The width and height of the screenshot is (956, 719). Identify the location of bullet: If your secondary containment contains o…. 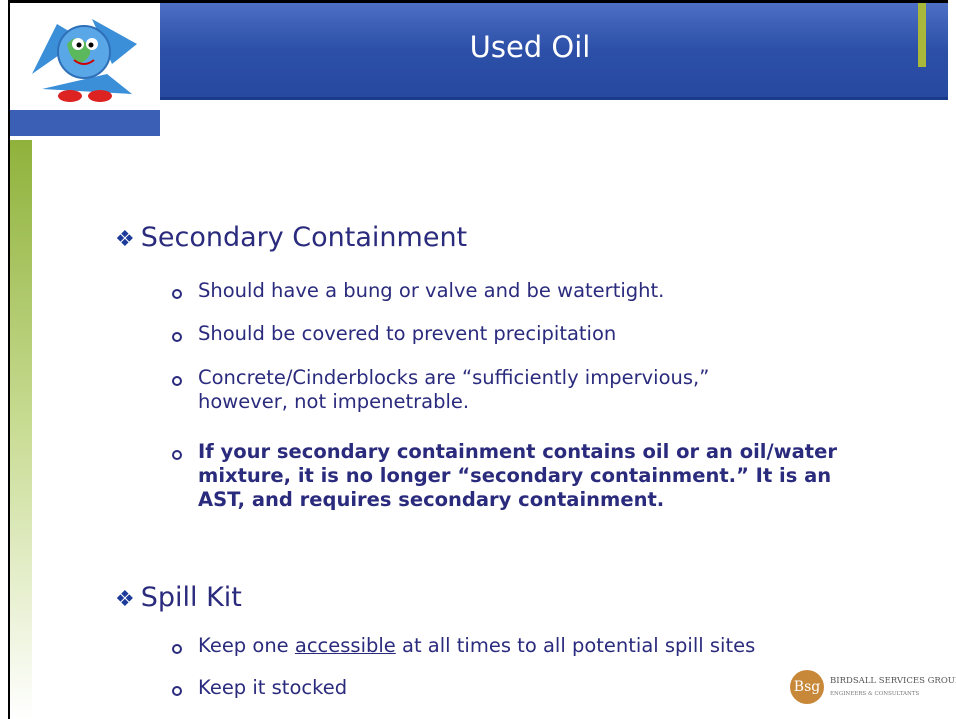
(504, 476).